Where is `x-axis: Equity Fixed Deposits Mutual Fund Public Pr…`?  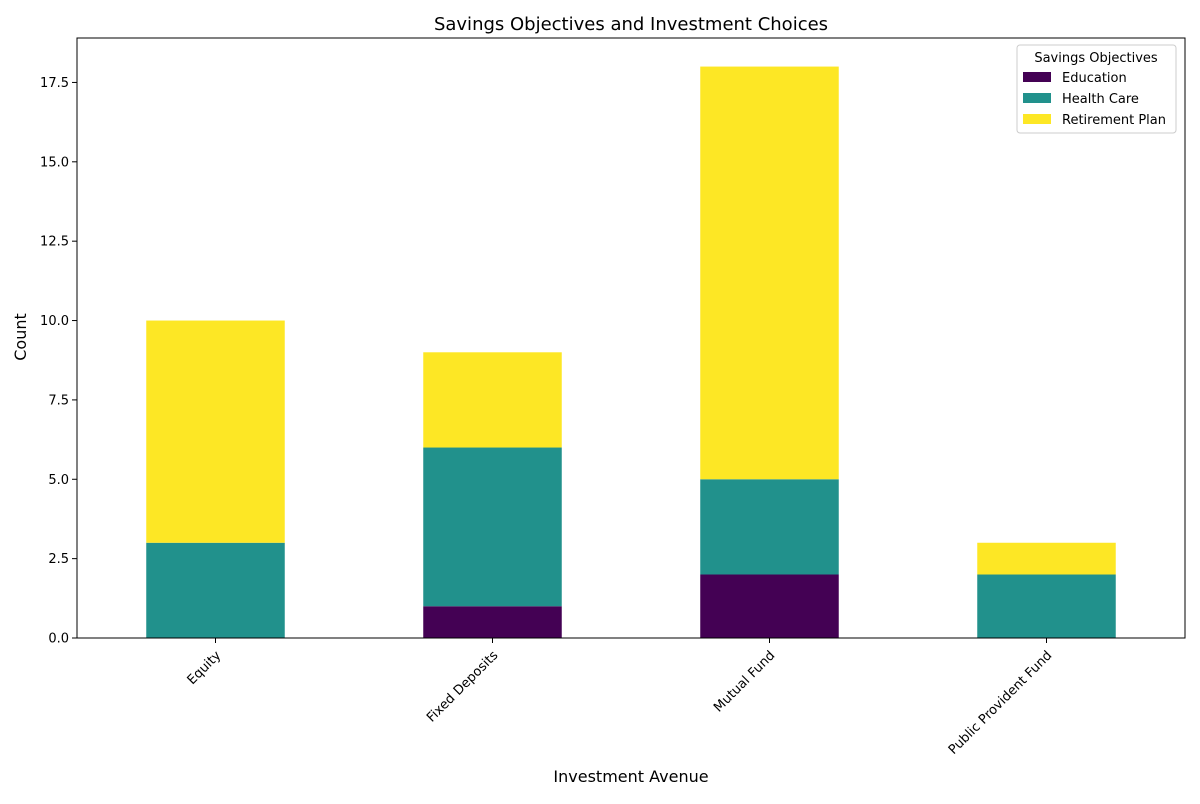 x-axis: Equity Fixed Deposits Mutual Fund Public Pr… is located at coordinates (620, 698).